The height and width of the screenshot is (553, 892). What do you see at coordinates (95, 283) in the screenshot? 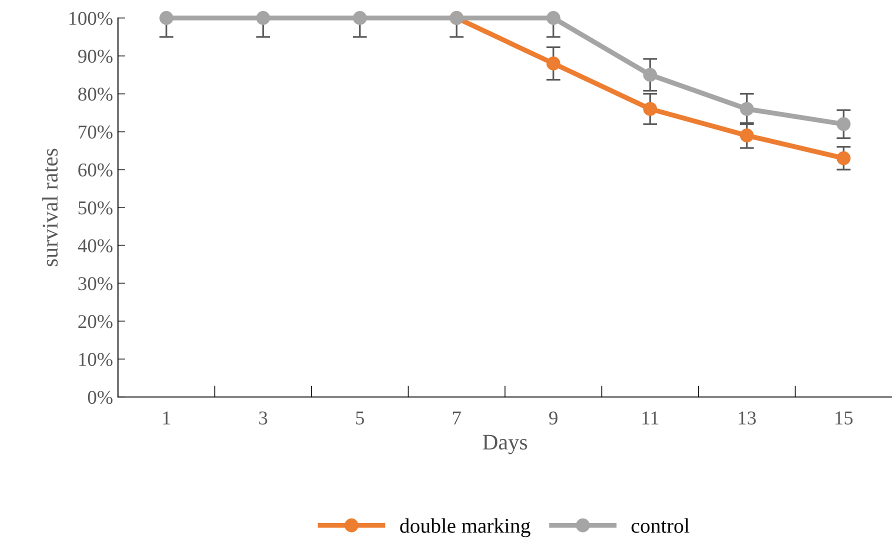
I see `y-tick-label: 30%` at bounding box center [95, 283].